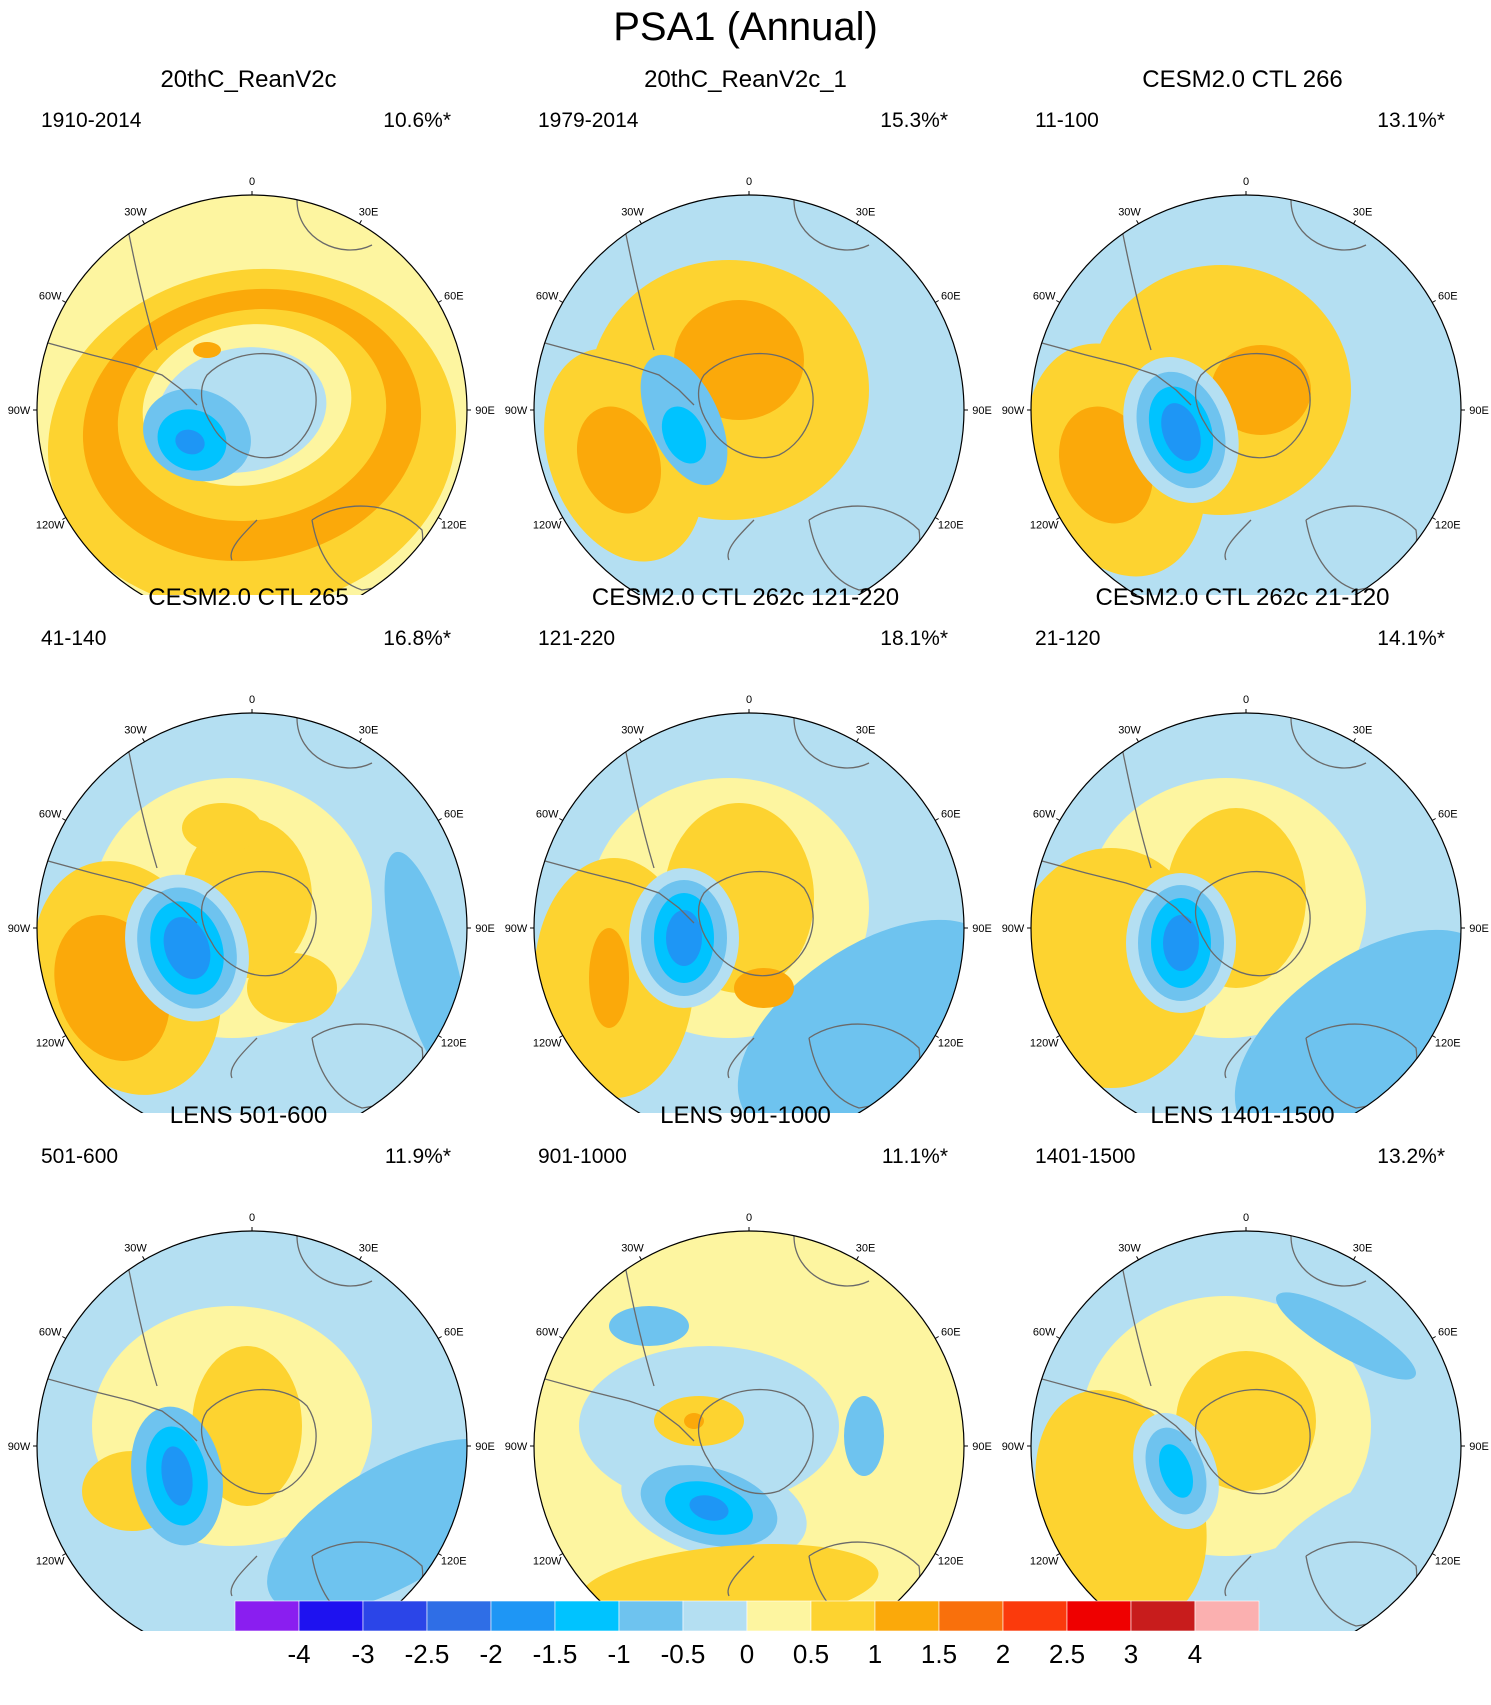 This screenshot has height=1705, width=1491. What do you see at coordinates (1411, 638) in the screenshot?
I see `variance-label: 14.1%*` at bounding box center [1411, 638].